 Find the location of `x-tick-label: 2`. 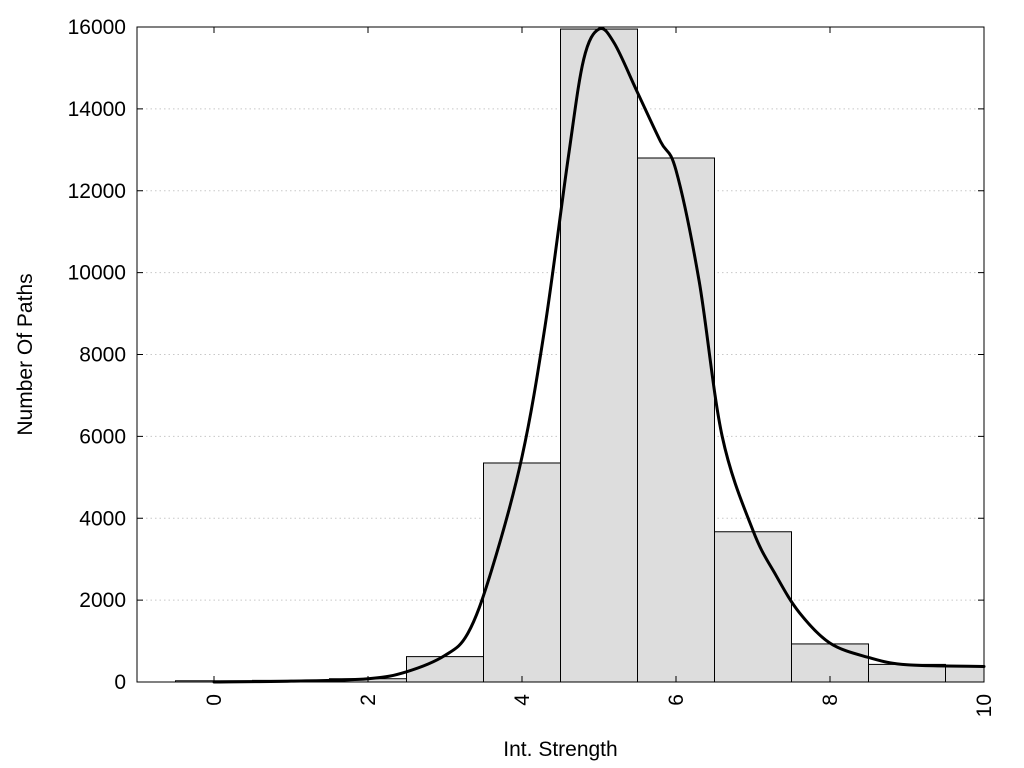

x-tick-label: 2 is located at coordinates (368, 700).